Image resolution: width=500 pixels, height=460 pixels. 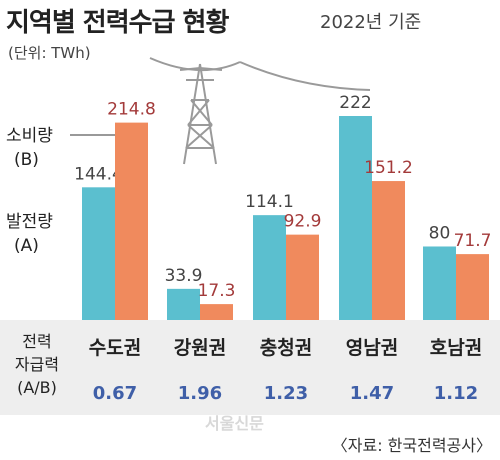 I want to click on region-name-0: 수도권, so click(x=115, y=348).